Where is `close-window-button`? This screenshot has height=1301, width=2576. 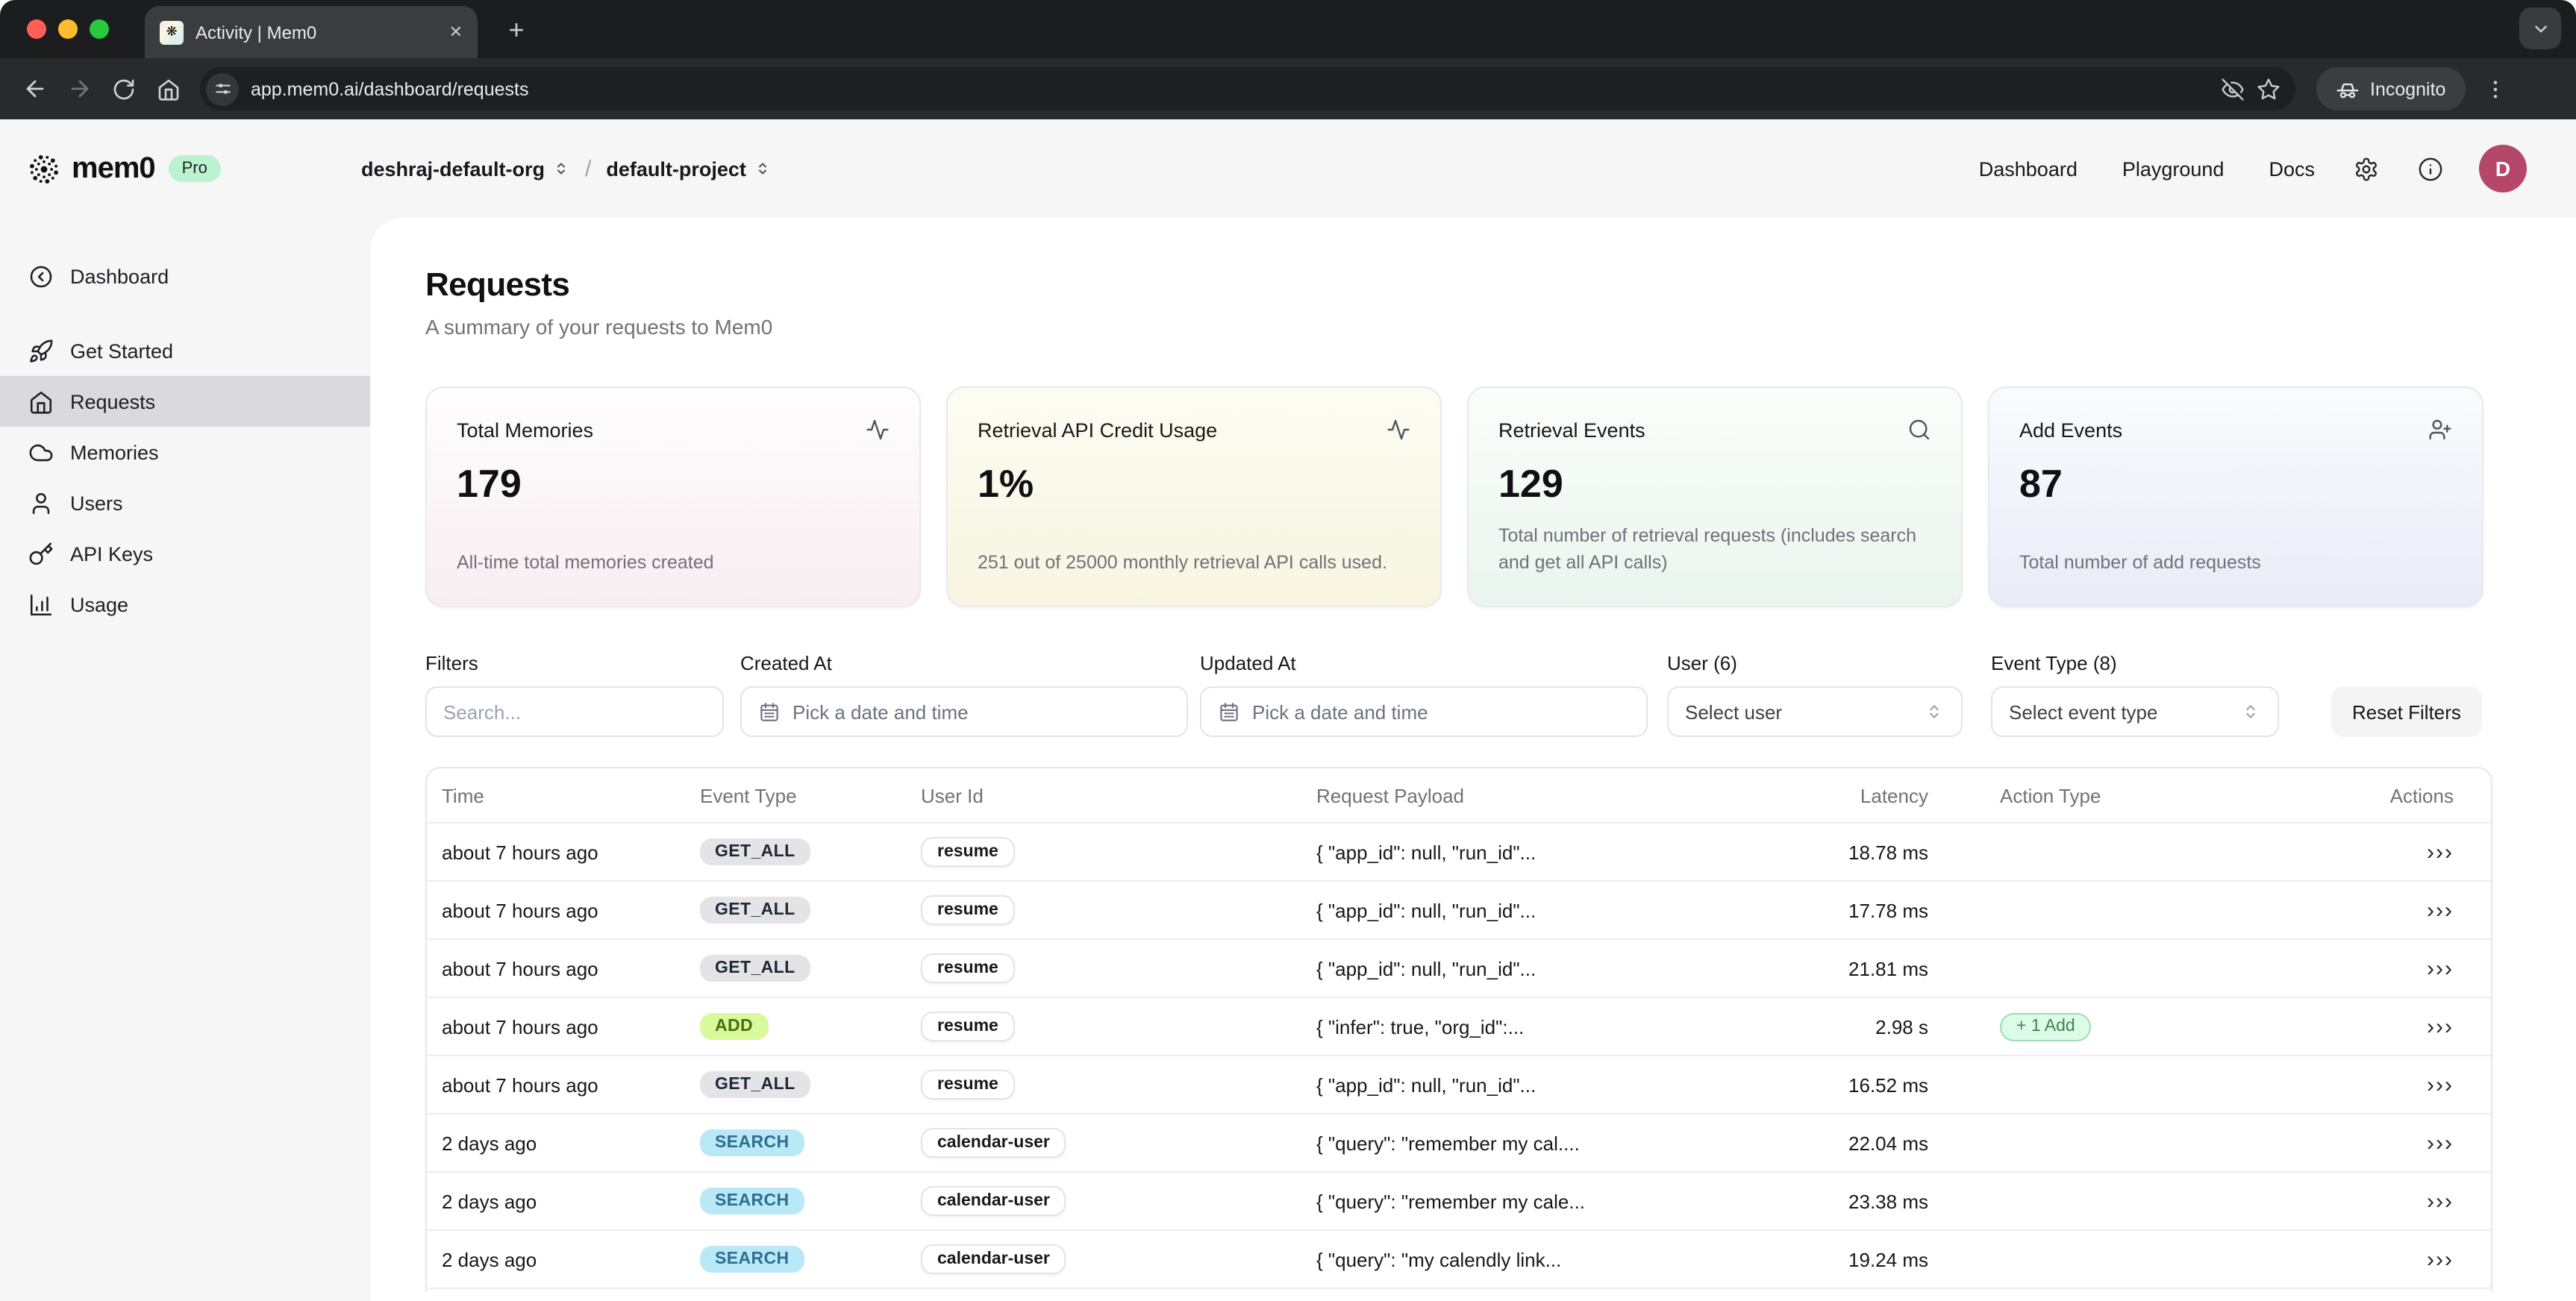 close-window-button is located at coordinates (36, 29).